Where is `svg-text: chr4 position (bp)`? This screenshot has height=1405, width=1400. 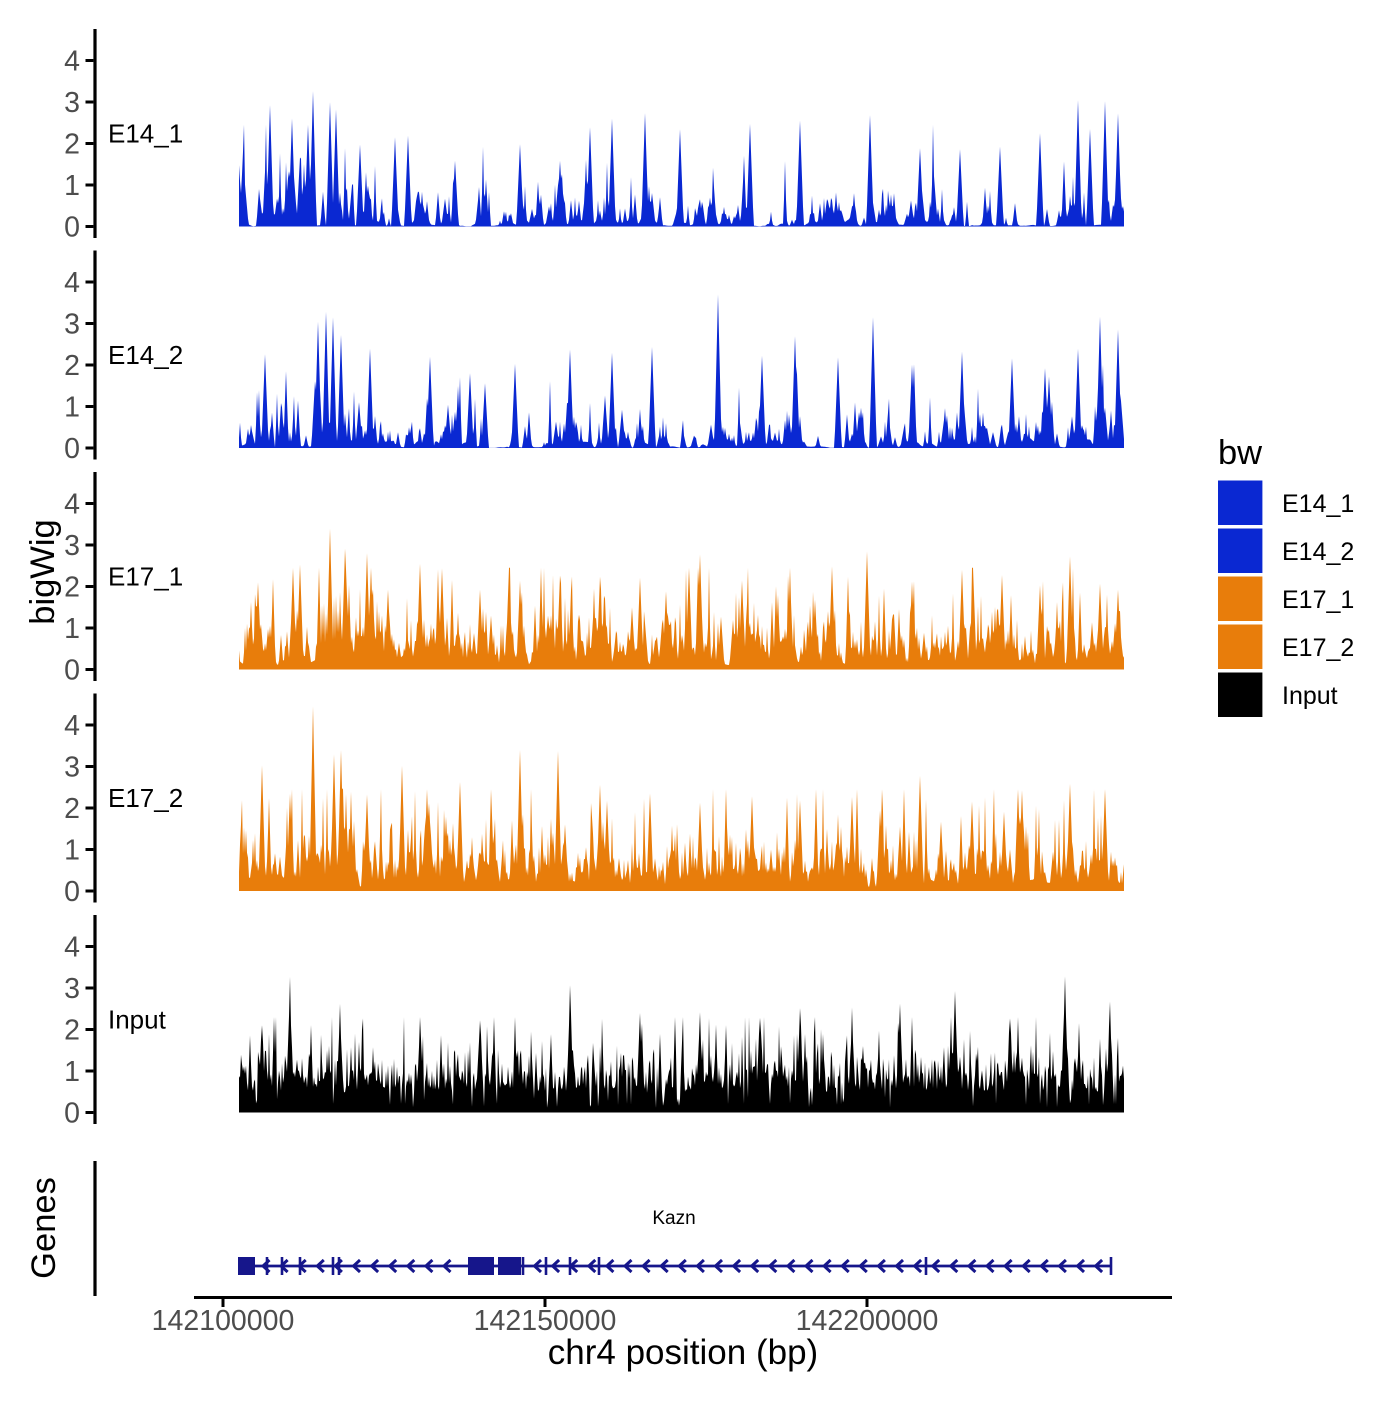
svg-text: chr4 position (bp) is located at coordinates (683, 1352).